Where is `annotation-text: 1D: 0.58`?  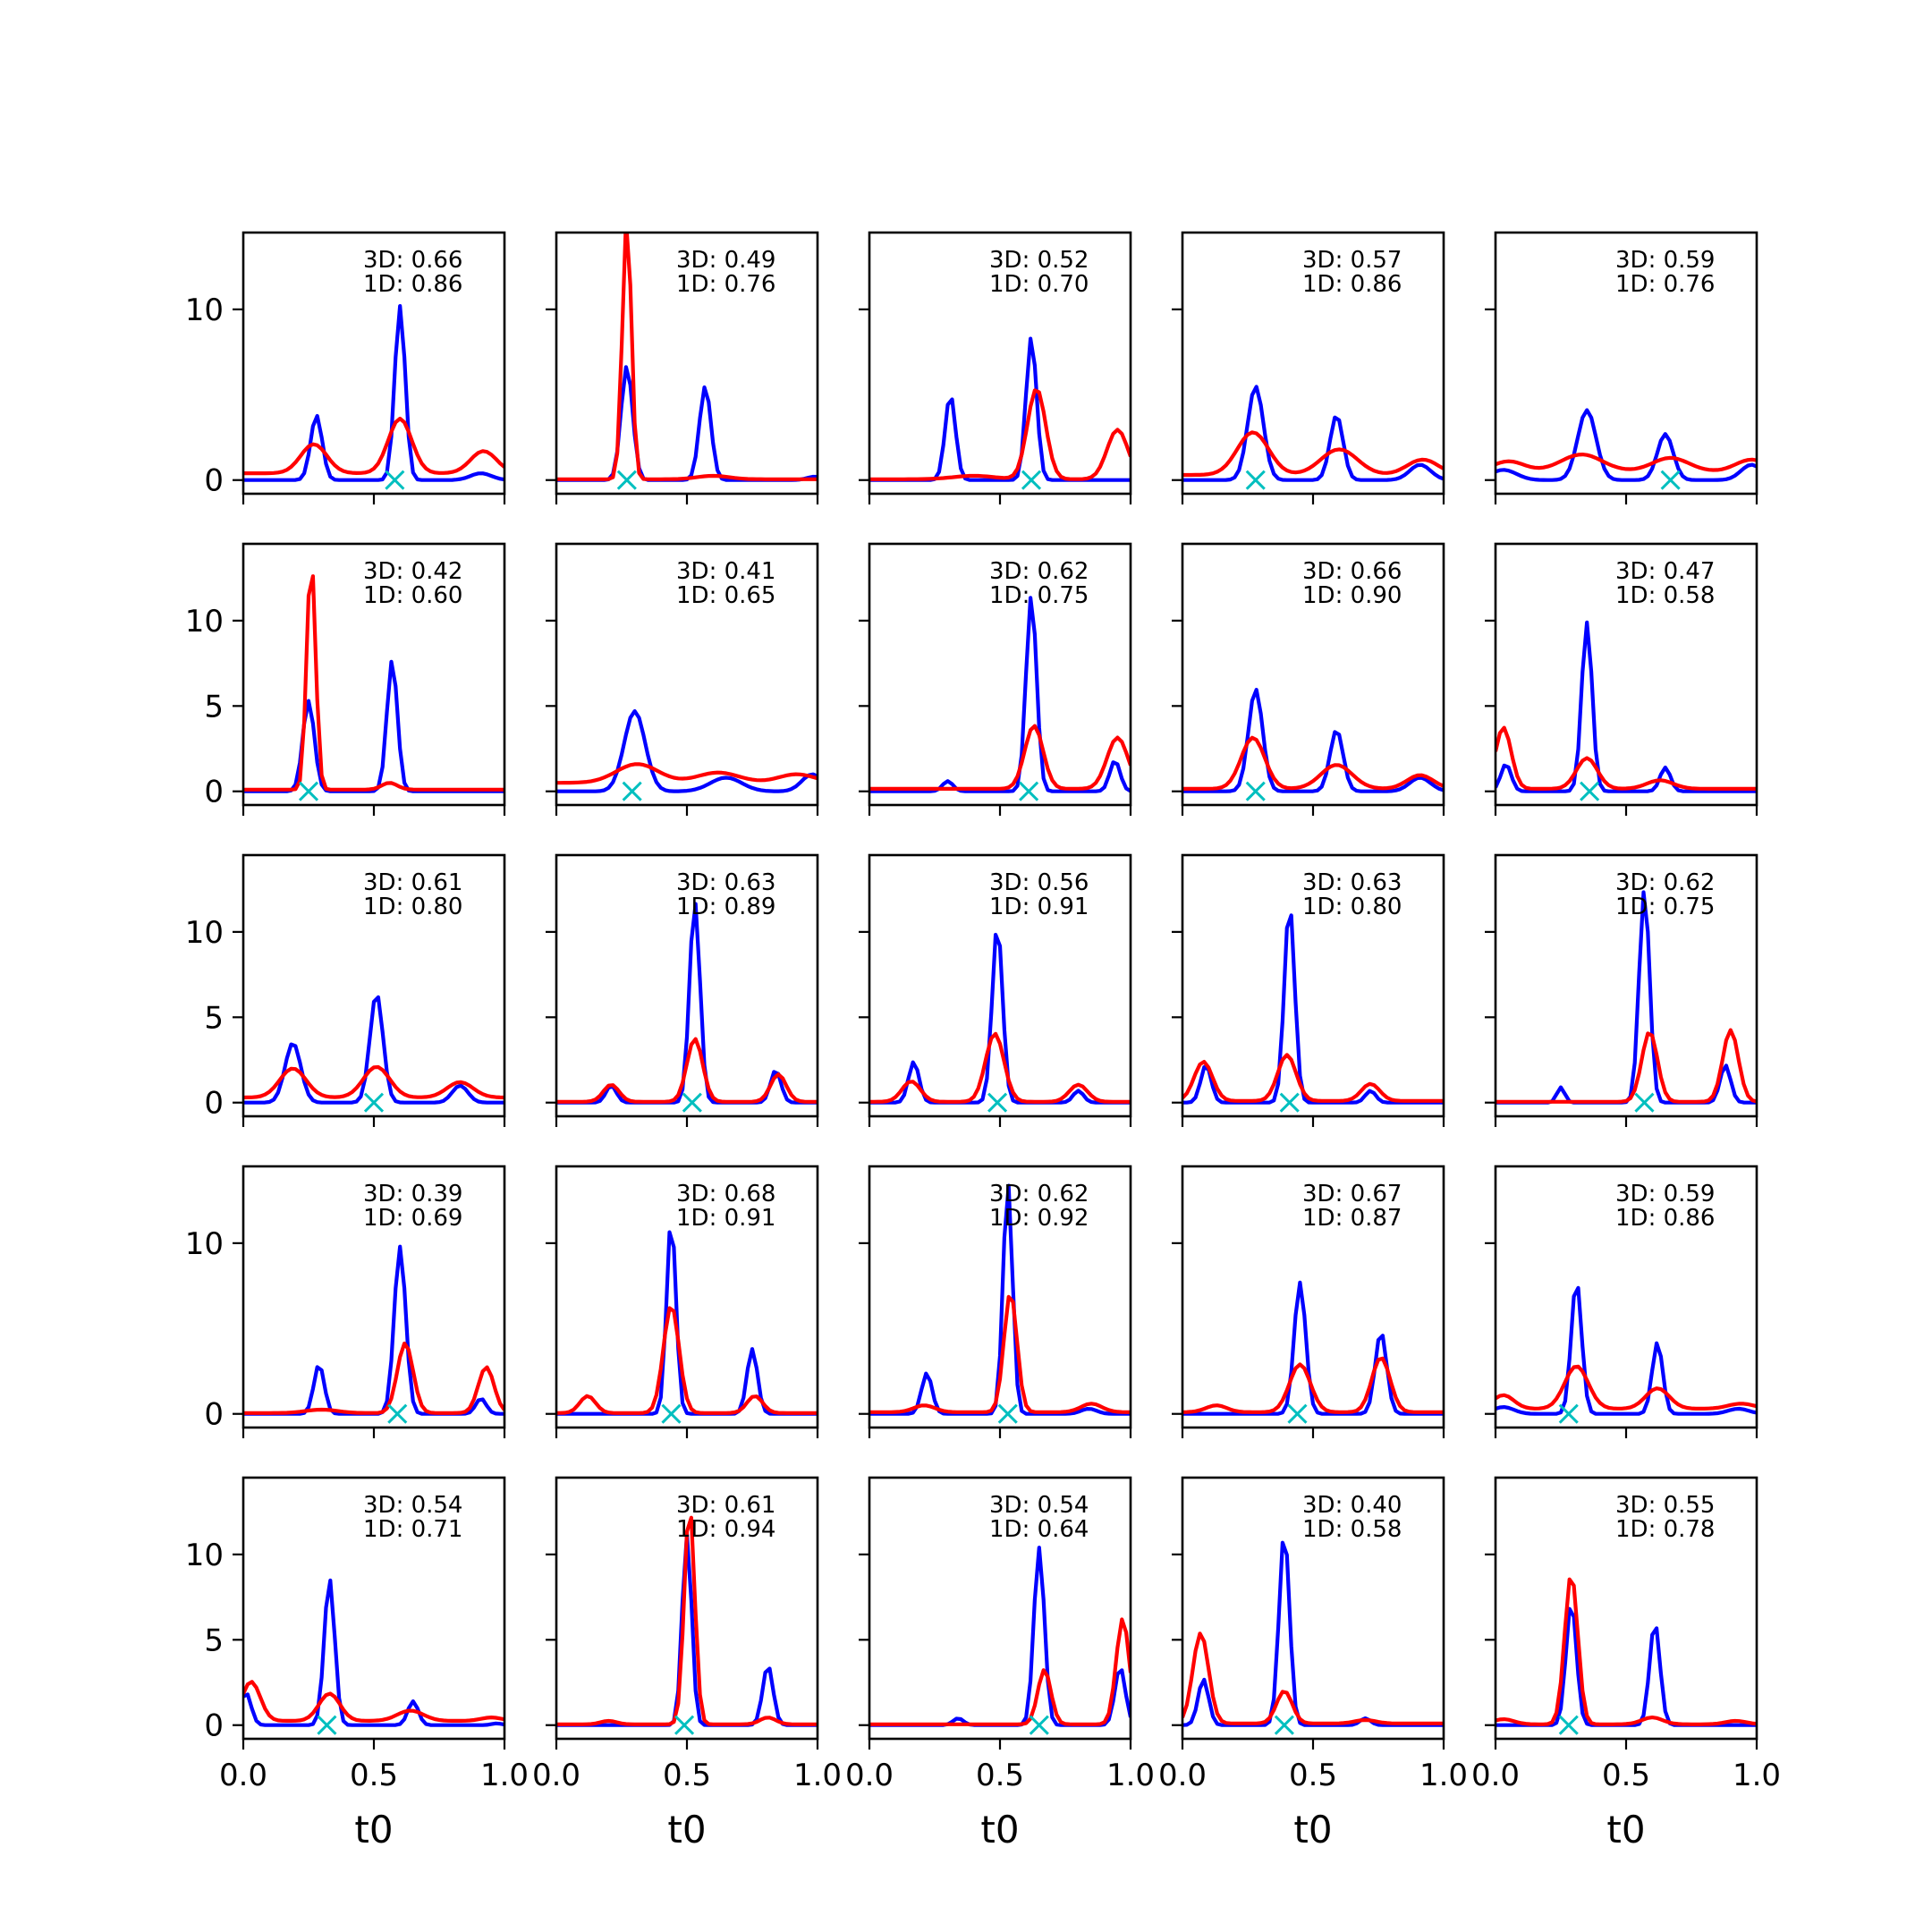 annotation-text: 1D: 0.58 is located at coordinates (1665, 595).